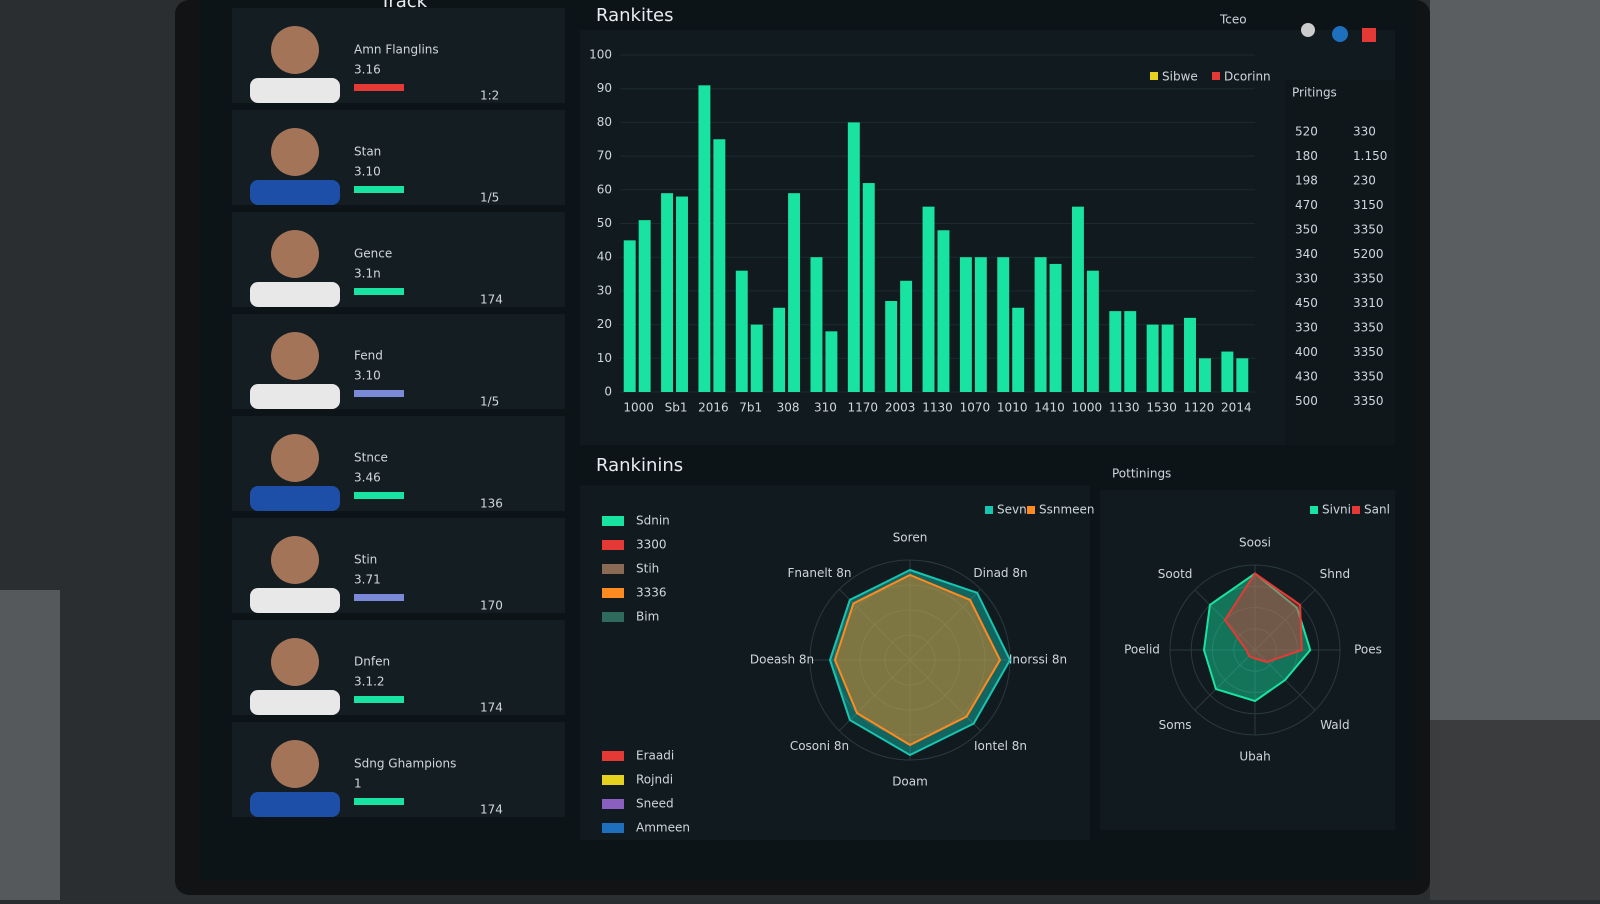 The image size is (1600, 904). What do you see at coordinates (1368, 650) in the screenshot?
I see `radar-axis-label: Poes` at bounding box center [1368, 650].